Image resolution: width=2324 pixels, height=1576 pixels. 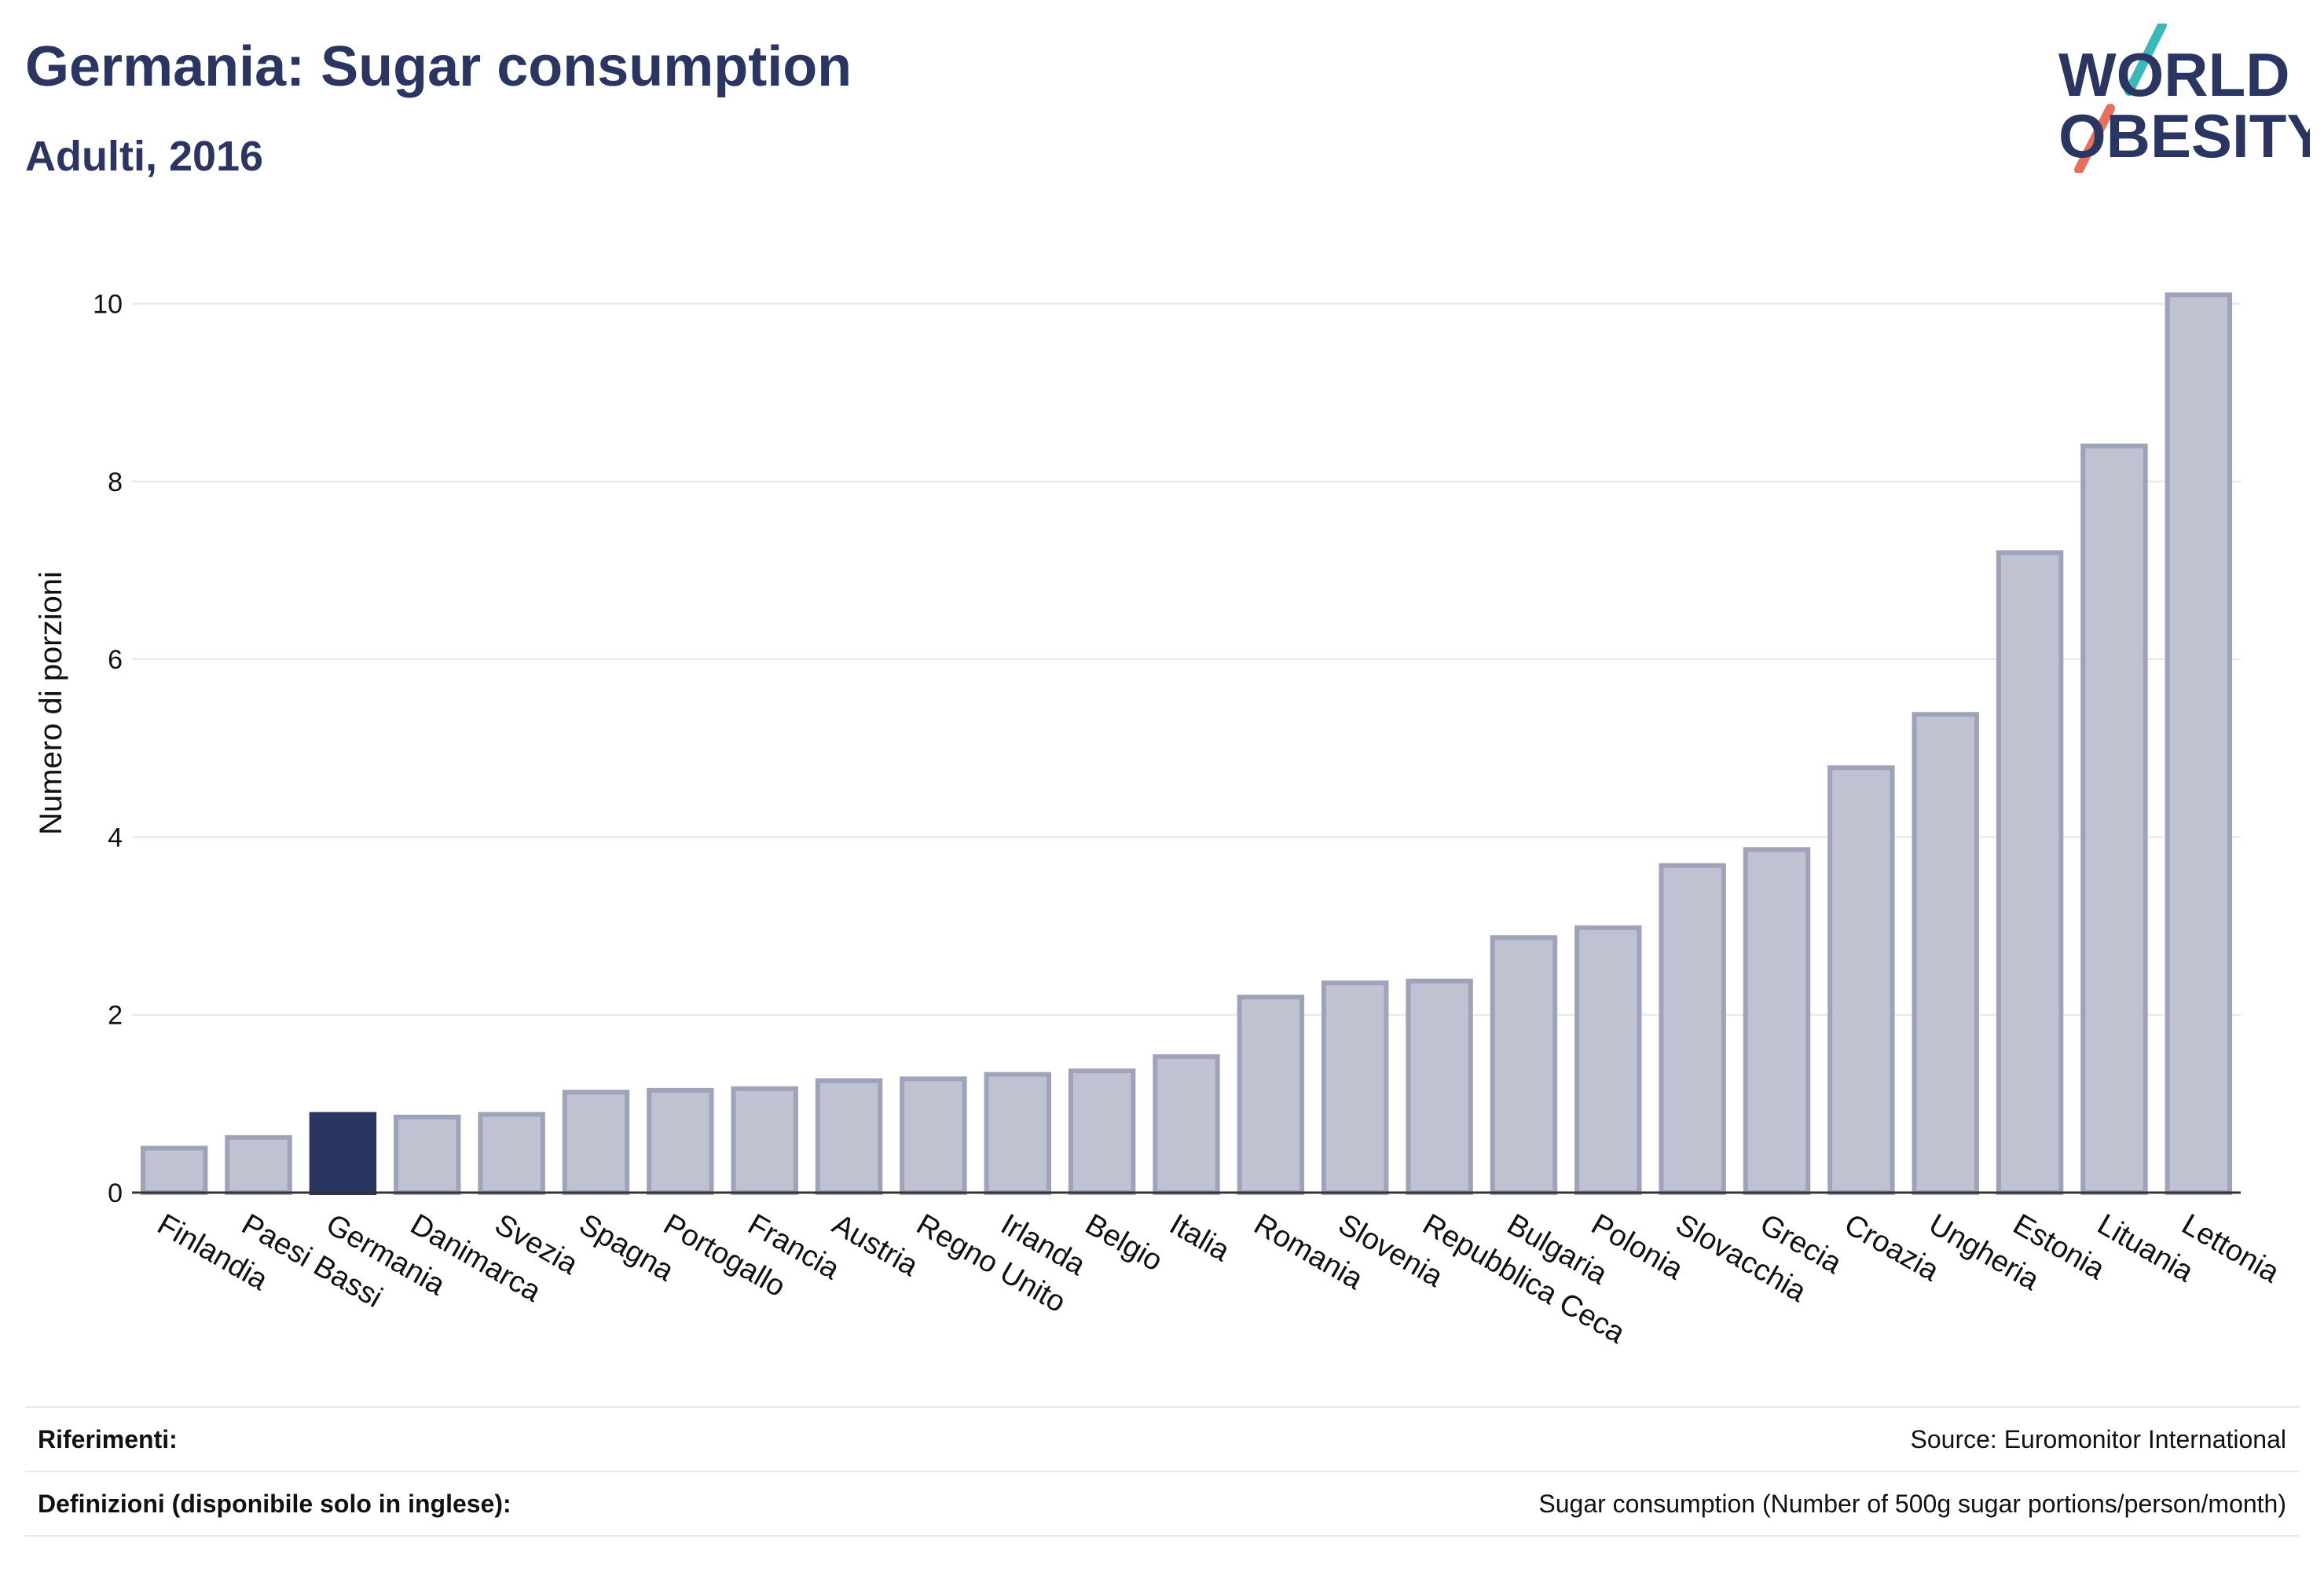 What do you see at coordinates (1355, 1088) in the screenshot?
I see `bar-slovenia` at bounding box center [1355, 1088].